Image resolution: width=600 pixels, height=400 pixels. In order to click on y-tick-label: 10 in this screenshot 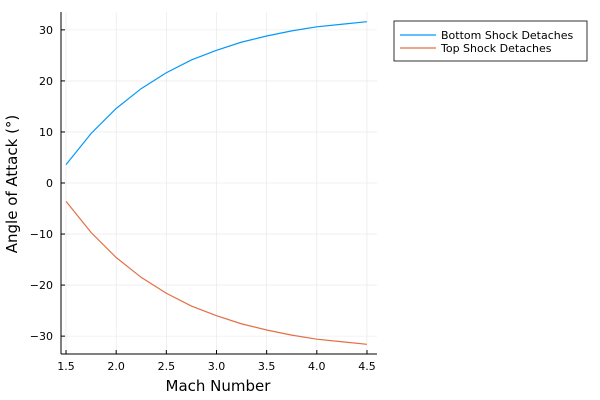, I will do `click(46, 132)`.